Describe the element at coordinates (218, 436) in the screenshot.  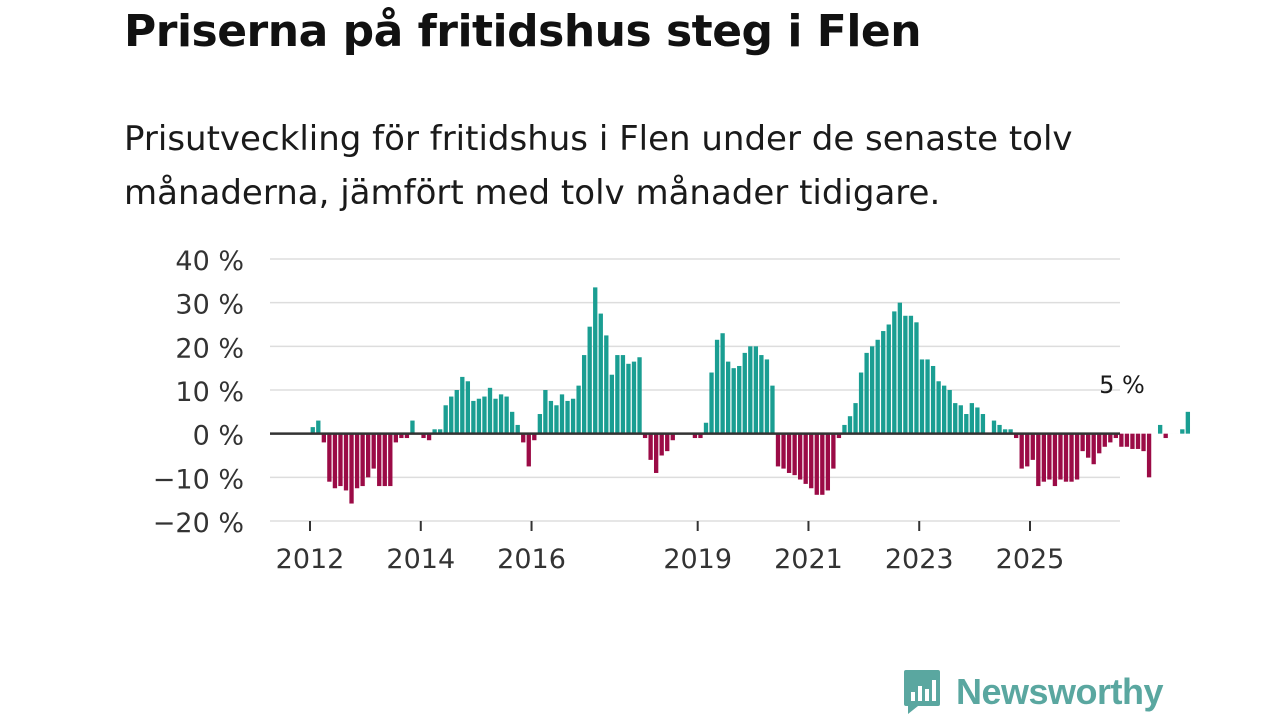
I see `y-tick-label: 0 %` at that location.